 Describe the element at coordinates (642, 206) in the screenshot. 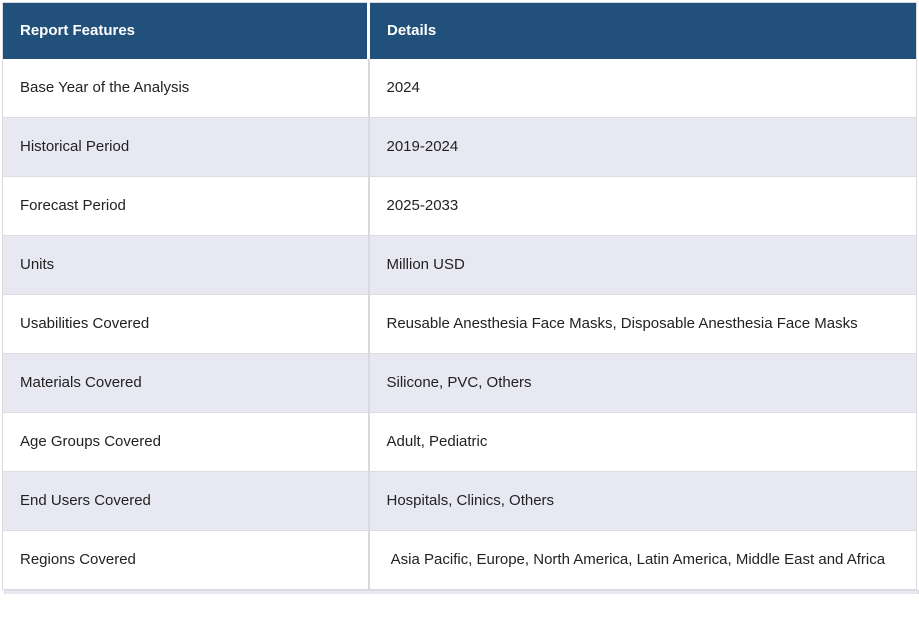

I see `detail-cell: 2025-2033` at that location.